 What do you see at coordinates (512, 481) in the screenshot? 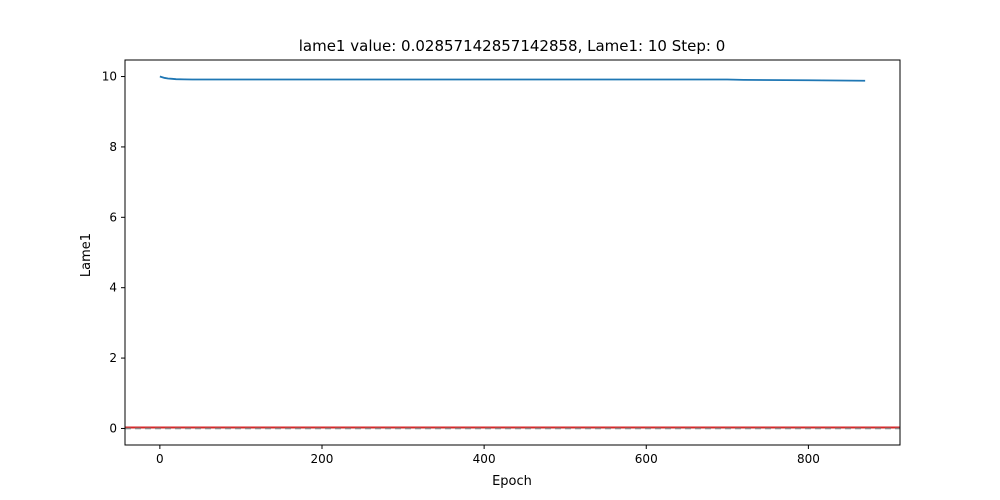
I see `x-axis-label: Epoch` at bounding box center [512, 481].